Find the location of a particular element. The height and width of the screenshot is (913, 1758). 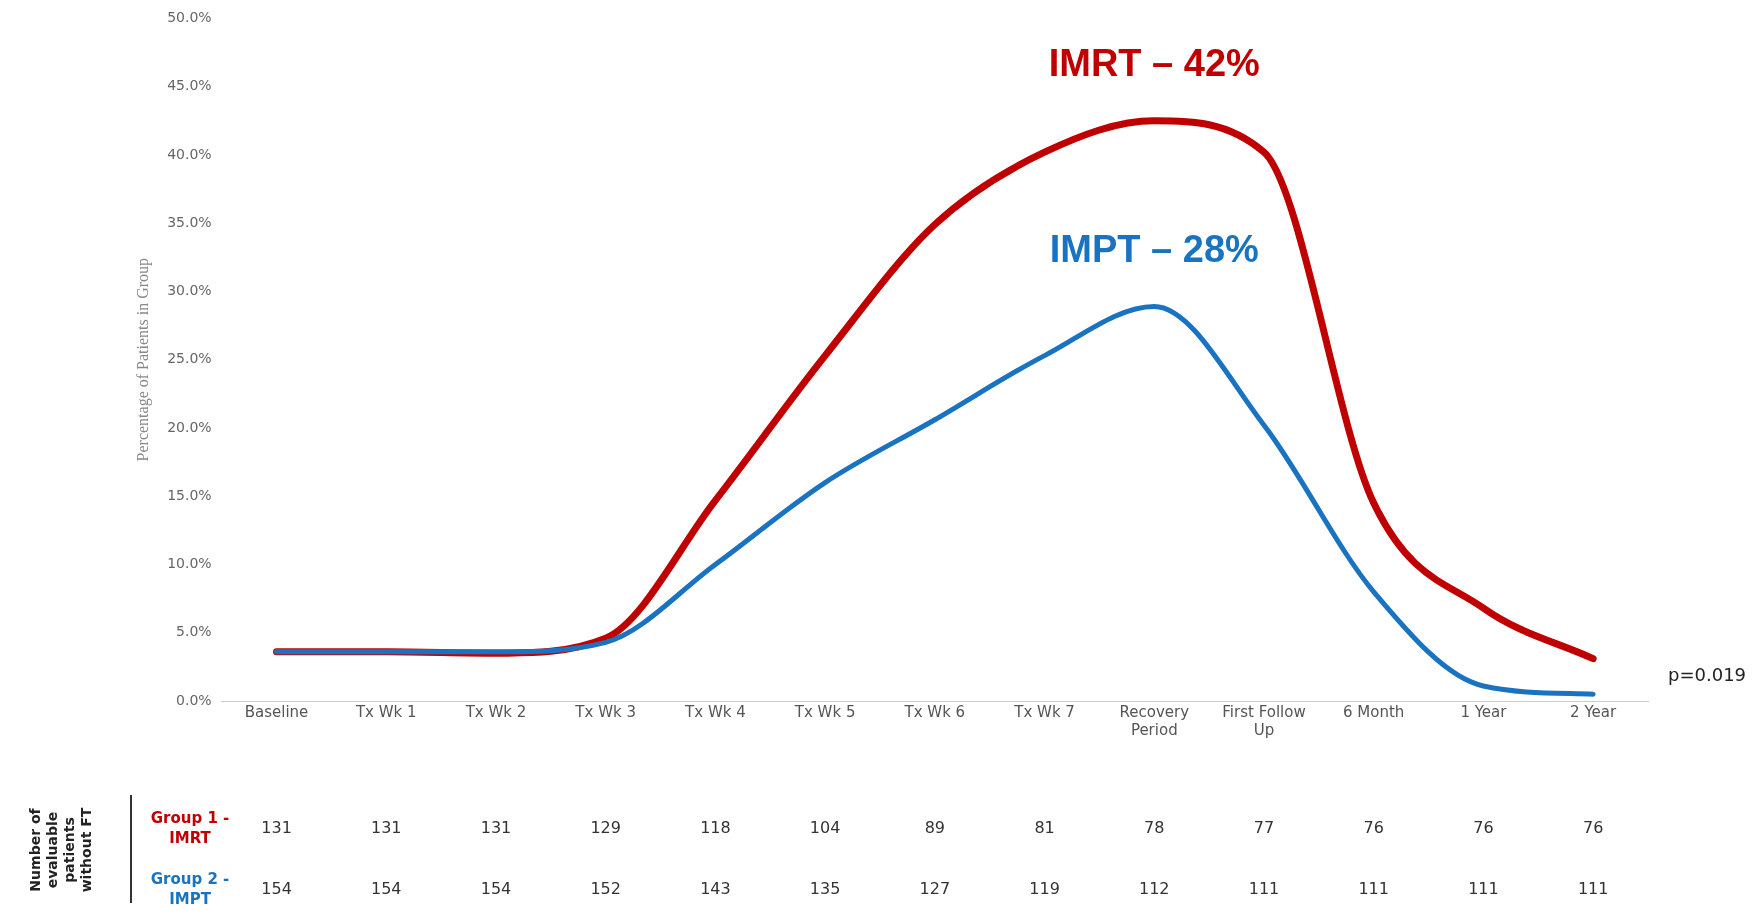

x-tick-label: First Follow Up is located at coordinates (1264, 720).